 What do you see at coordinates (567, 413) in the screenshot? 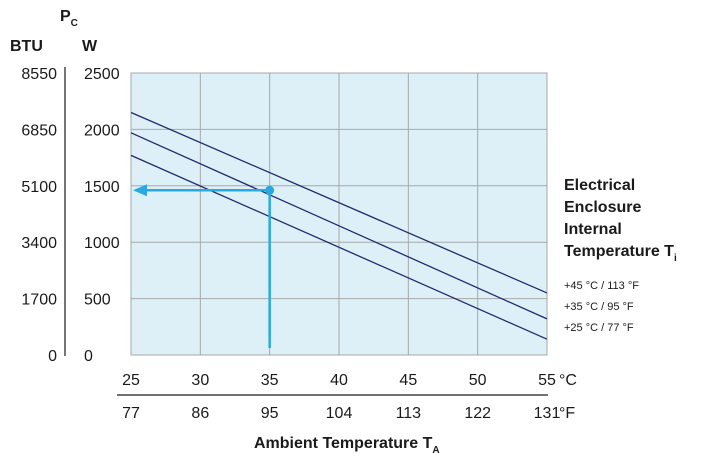
I see `x-axis-unit-f: °F` at bounding box center [567, 413].